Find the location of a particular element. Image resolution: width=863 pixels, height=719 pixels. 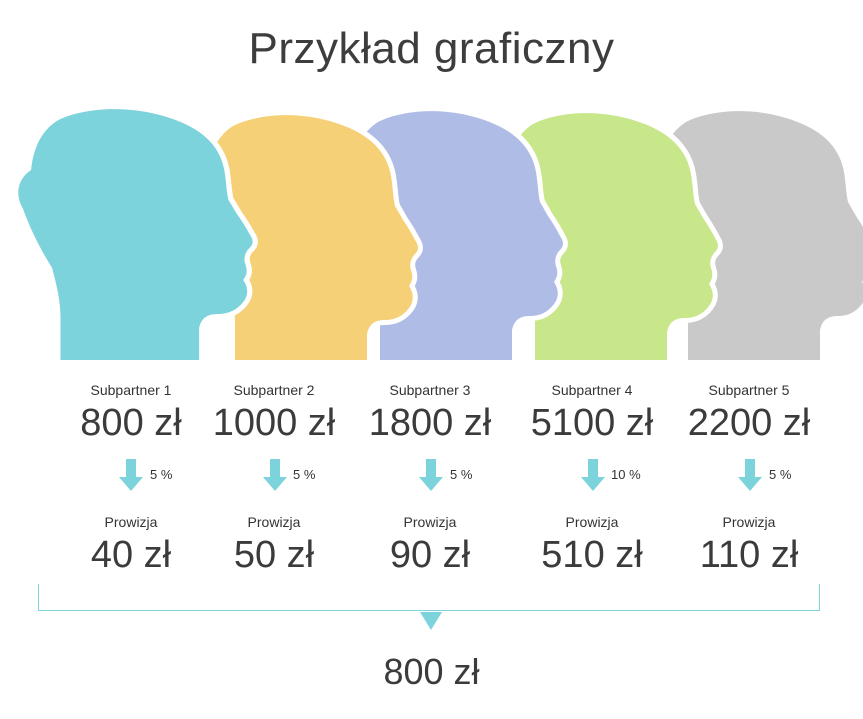

subpartner-amount: 5100 zł is located at coordinates (592, 423).